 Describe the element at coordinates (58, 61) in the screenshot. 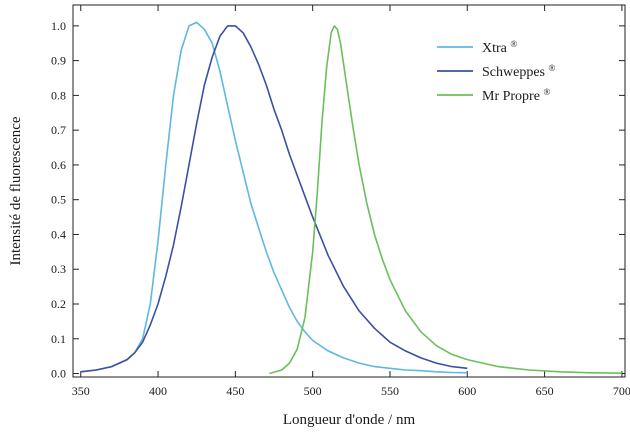

I see `y-tick-label: 0.9` at that location.